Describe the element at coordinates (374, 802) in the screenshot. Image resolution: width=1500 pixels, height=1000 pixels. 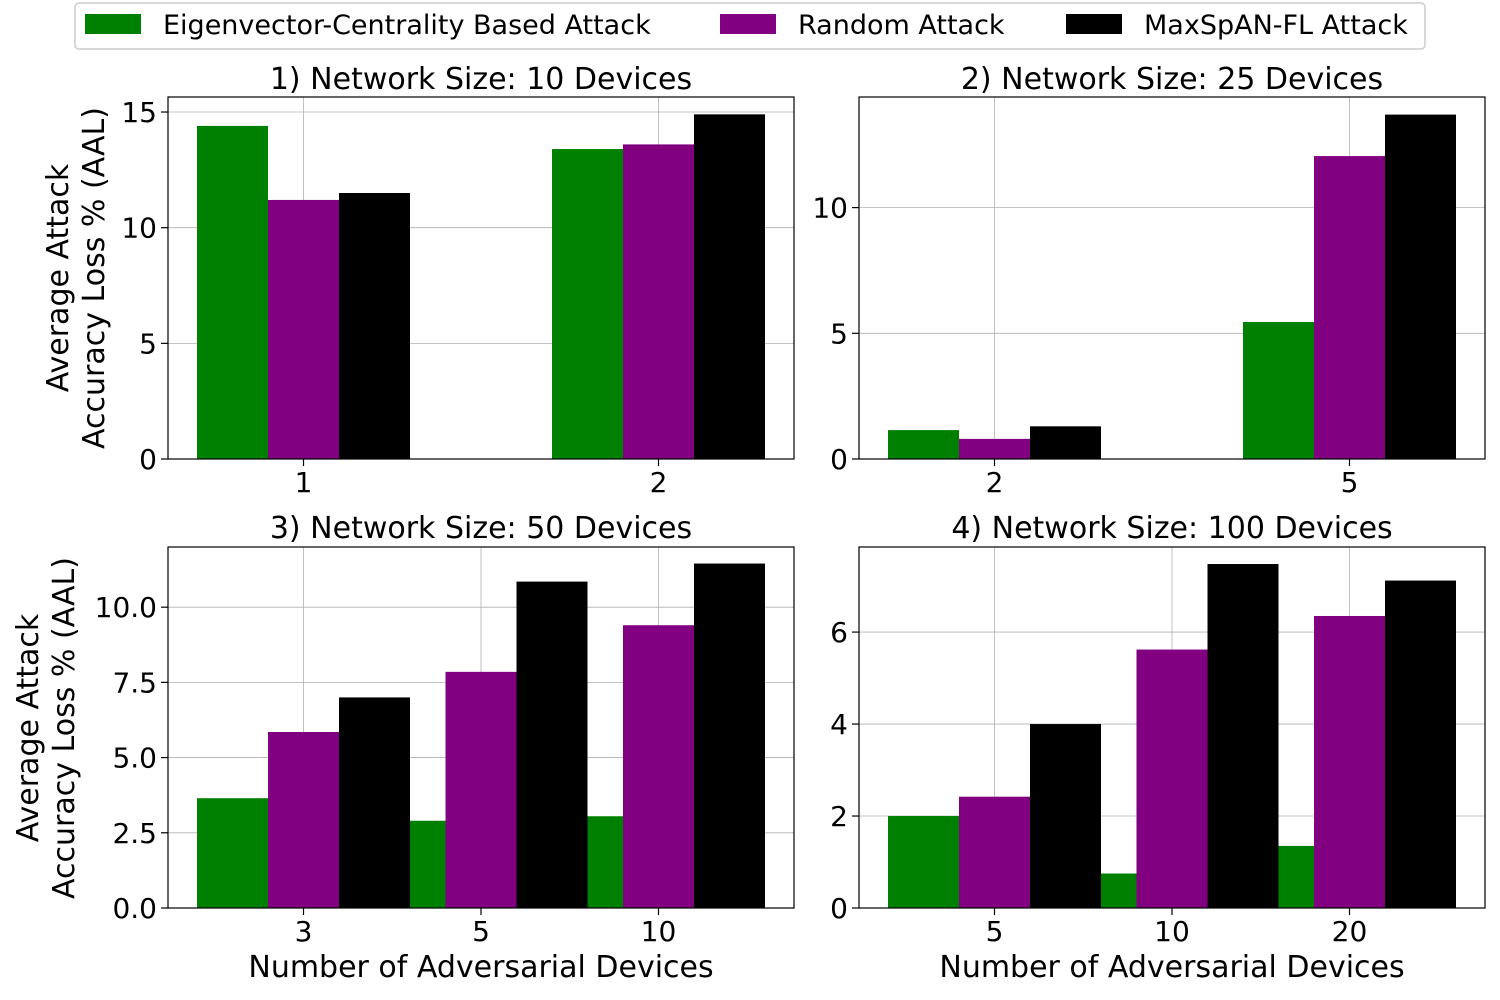
I see `panel-3-bar-series2-cat0` at that location.